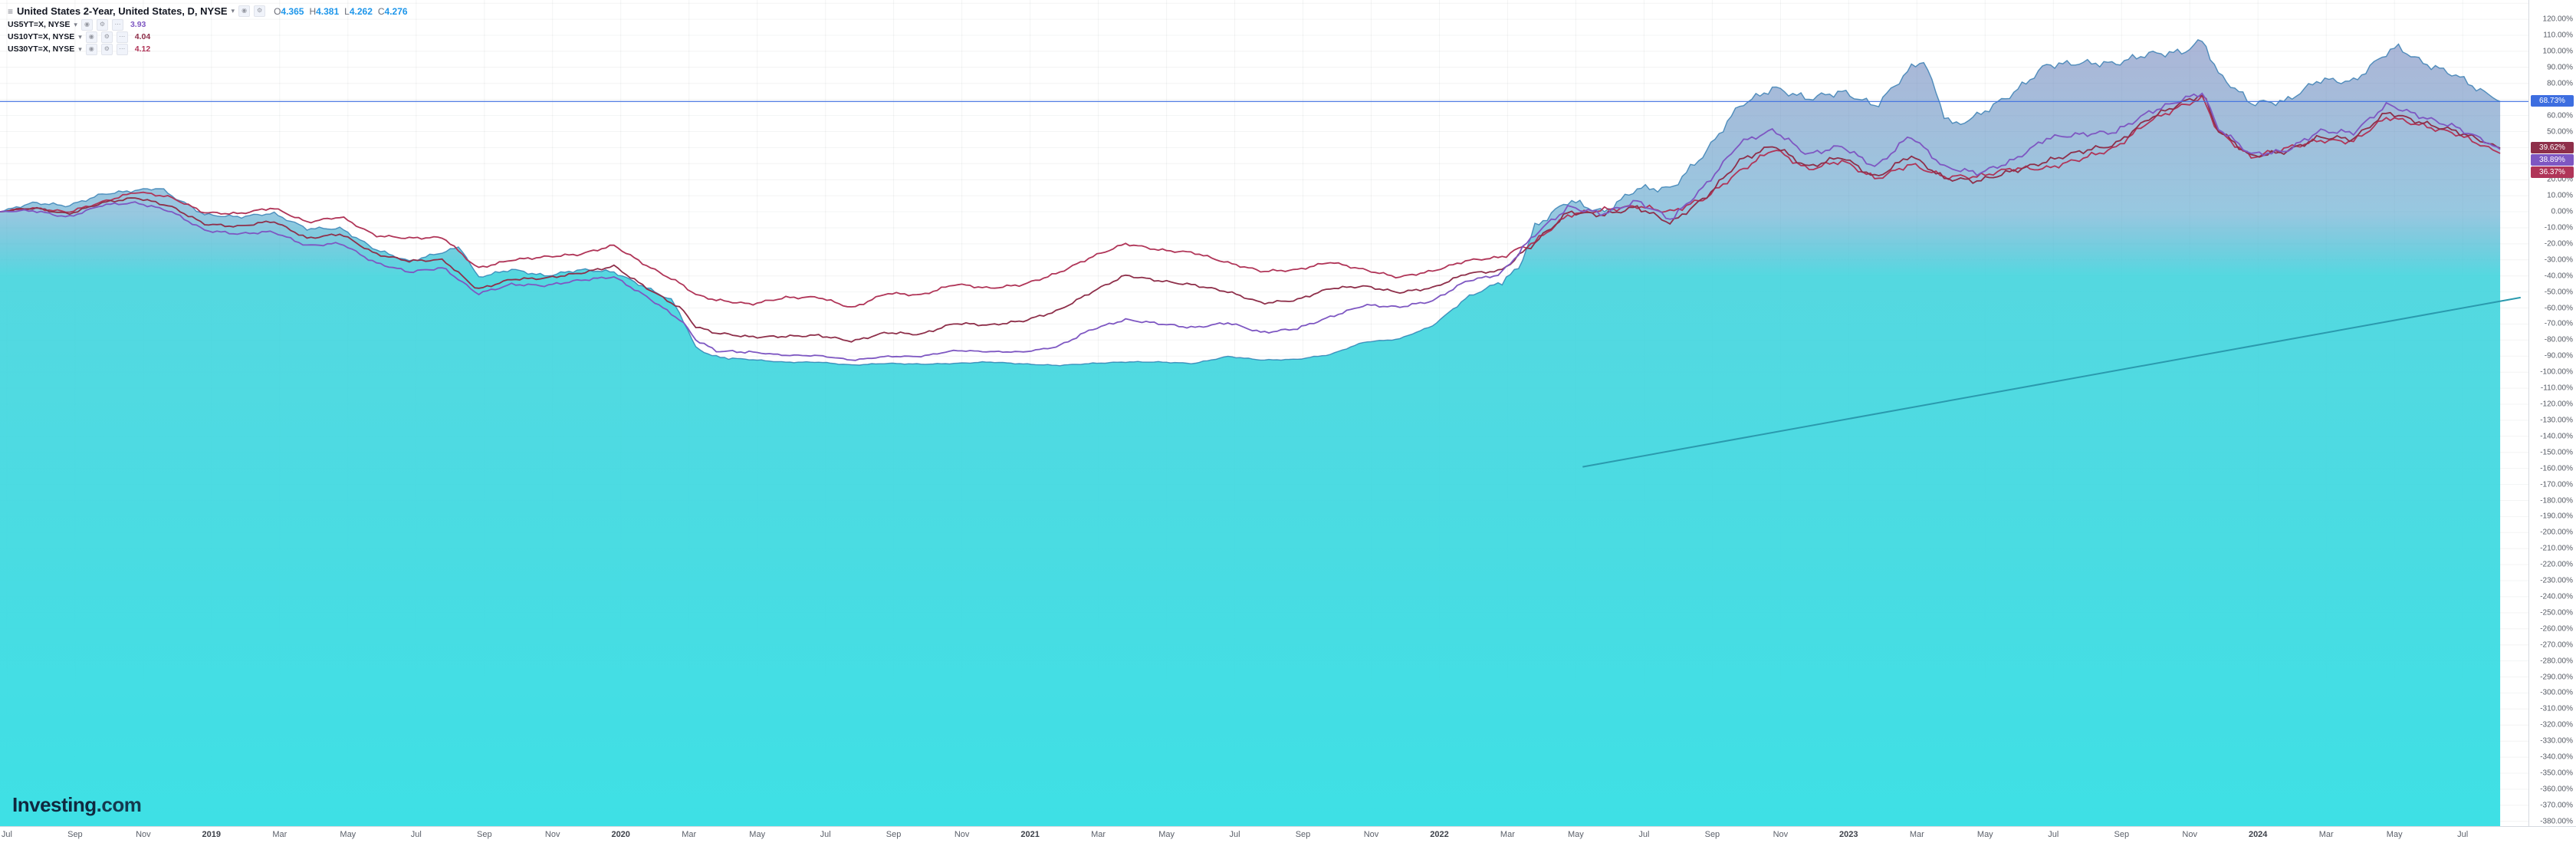 The width and height of the screenshot is (2576, 843). What do you see at coordinates (2560, 115) in the screenshot?
I see `price-axis-label: 60.00%` at bounding box center [2560, 115].